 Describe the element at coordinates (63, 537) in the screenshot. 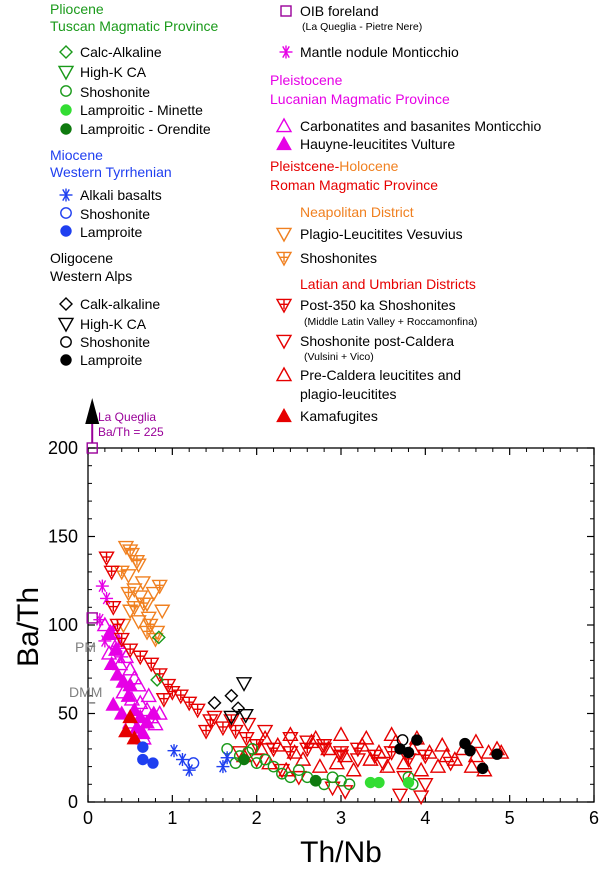

I see `y-tick-label: 150` at that location.